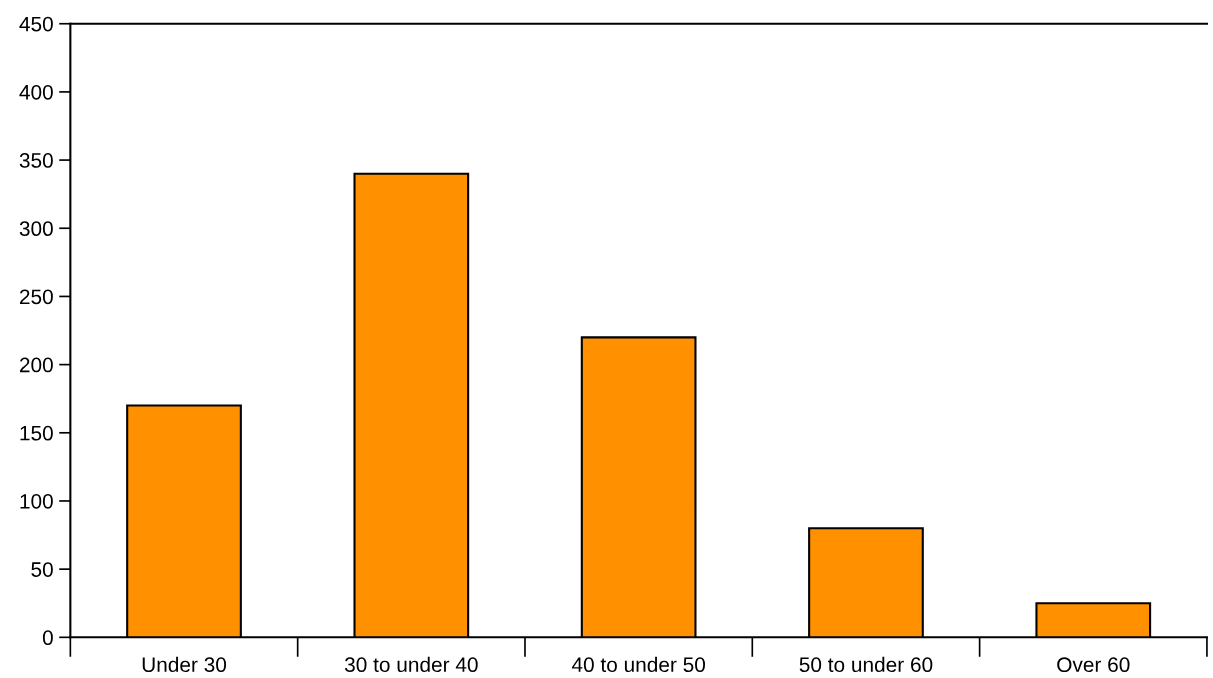  I want to click on x-tick-label: Over 60, so click(1093, 665).